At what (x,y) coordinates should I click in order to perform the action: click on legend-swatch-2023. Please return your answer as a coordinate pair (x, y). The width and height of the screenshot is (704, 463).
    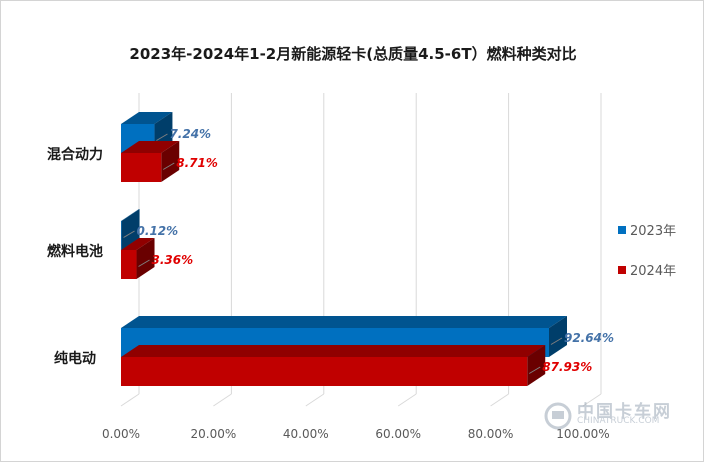
    Looking at the image, I should click on (622, 230).